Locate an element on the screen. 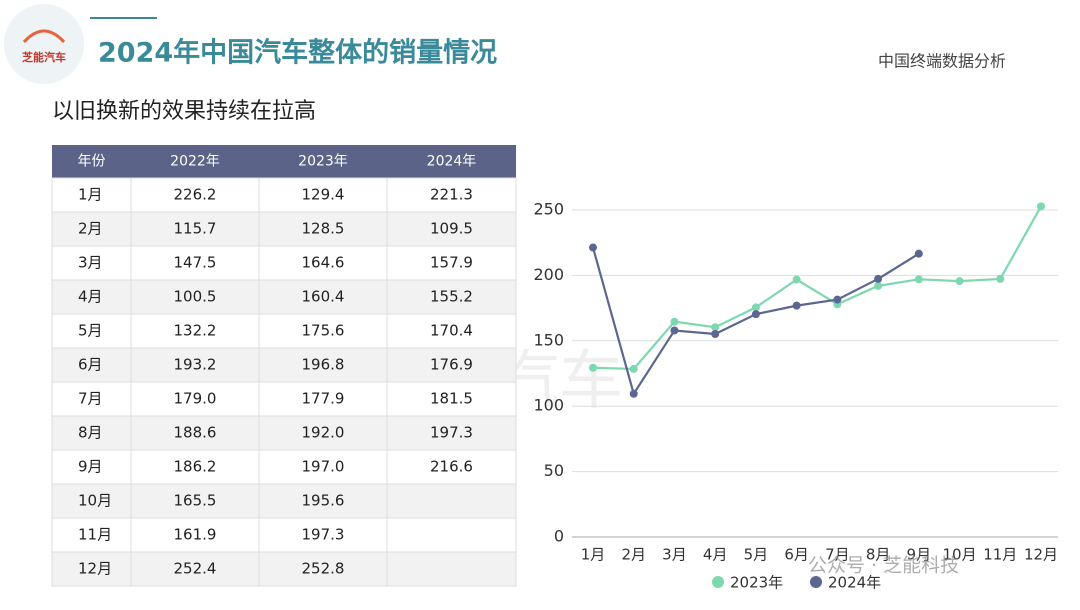 The height and width of the screenshot is (610, 1080). x-tick-label: 1月 is located at coordinates (593, 555).